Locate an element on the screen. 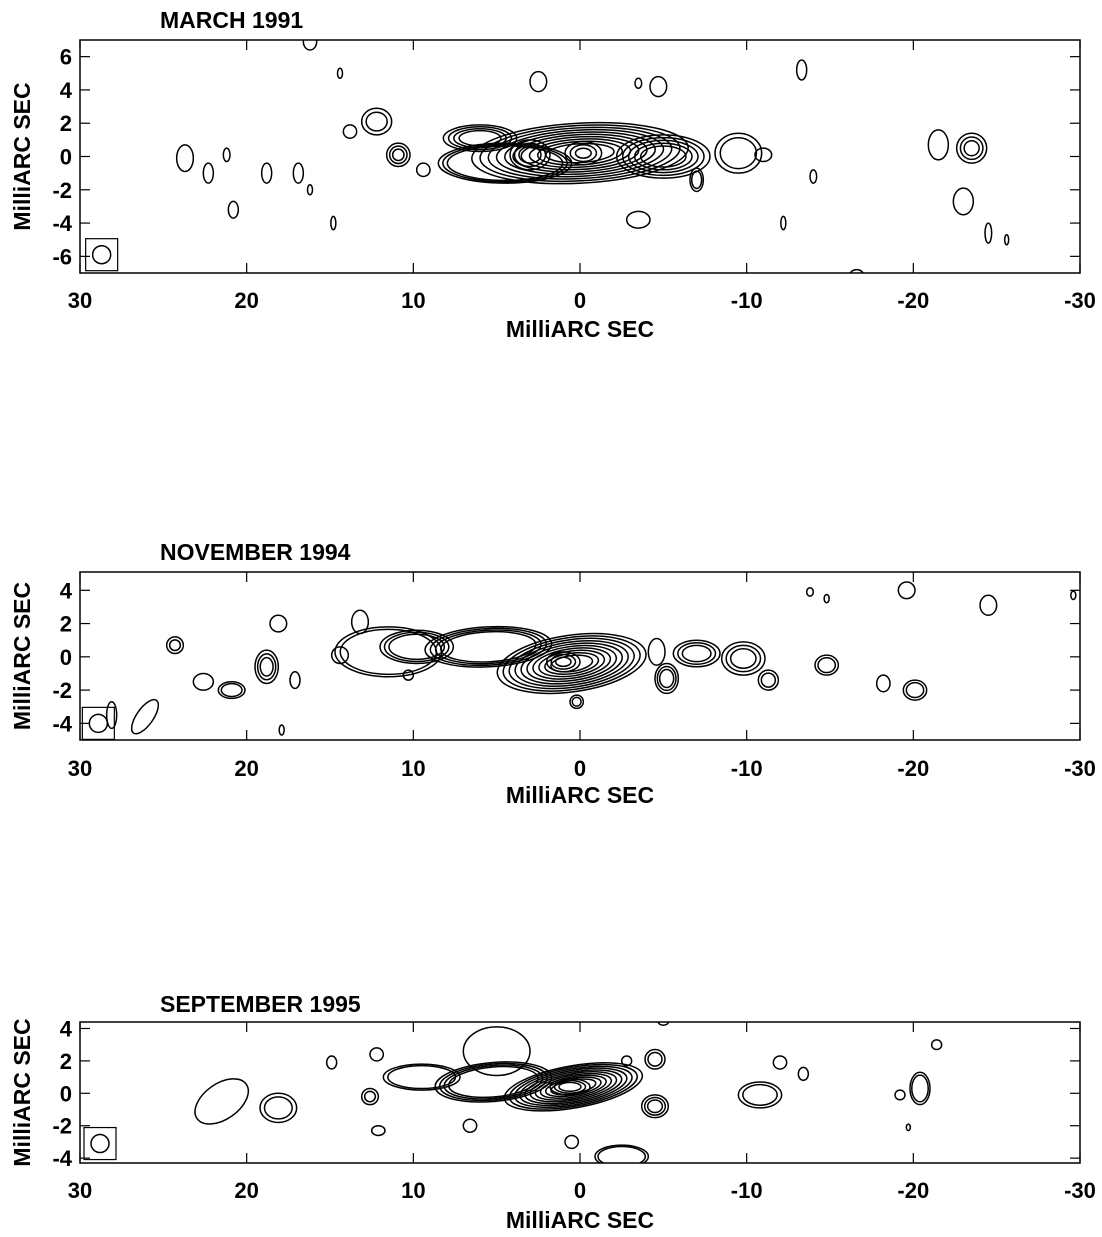  x-tick-label: -20 is located at coordinates (913, 300).